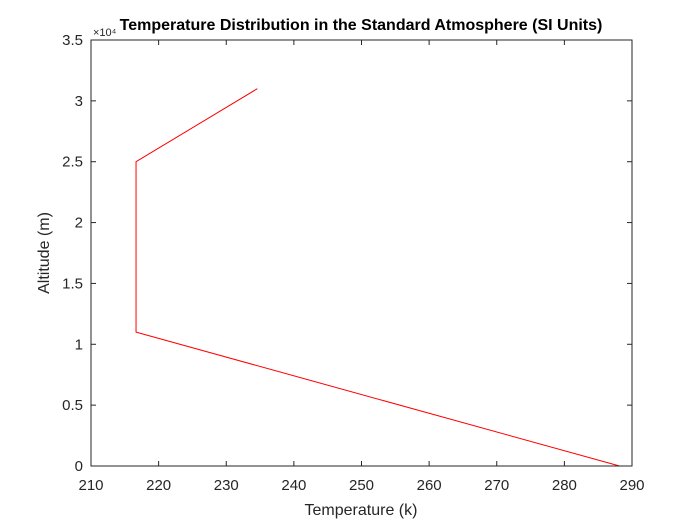  Describe the element at coordinates (496, 485) in the screenshot. I see `x-tick-label: 270` at that location.